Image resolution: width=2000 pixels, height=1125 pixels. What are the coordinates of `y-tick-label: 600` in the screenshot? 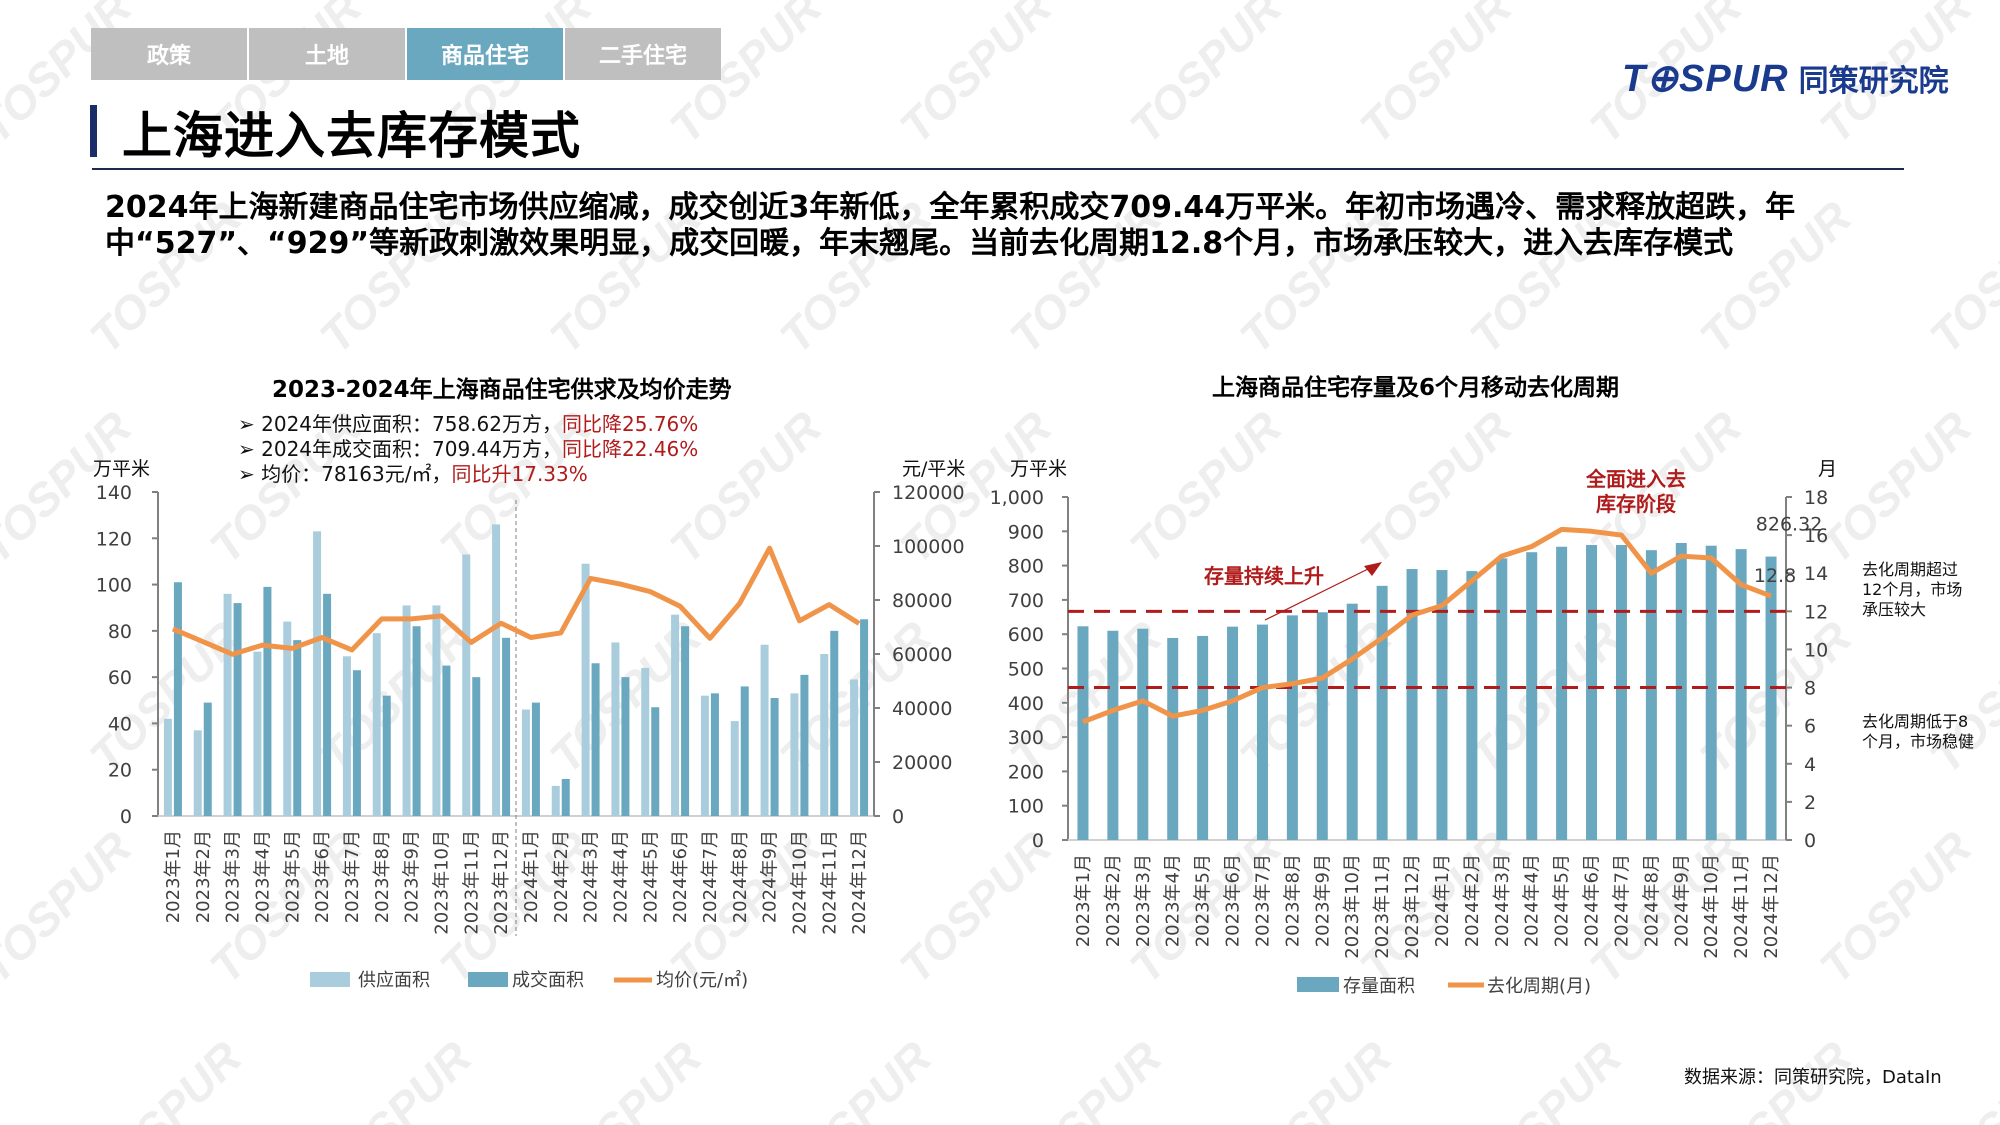 It's located at (1026, 635).